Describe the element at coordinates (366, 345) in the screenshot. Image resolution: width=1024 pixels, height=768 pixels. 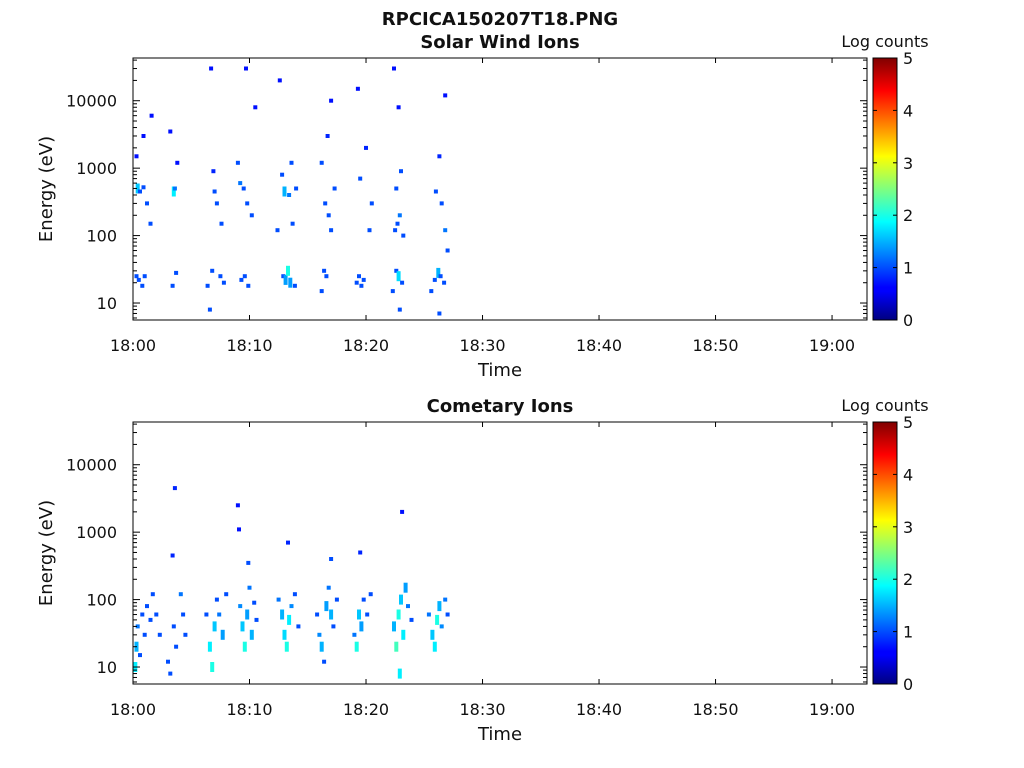
I see `x-tick-label: 18:20` at that location.